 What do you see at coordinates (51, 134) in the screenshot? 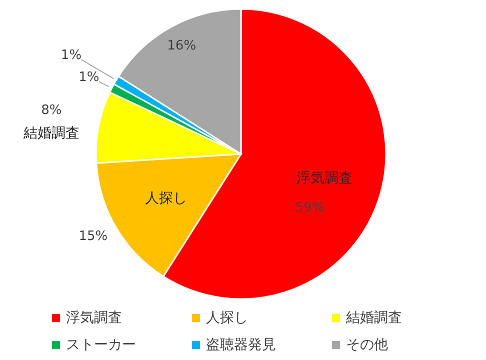
I see `slice-label: 結婚調査` at bounding box center [51, 134].